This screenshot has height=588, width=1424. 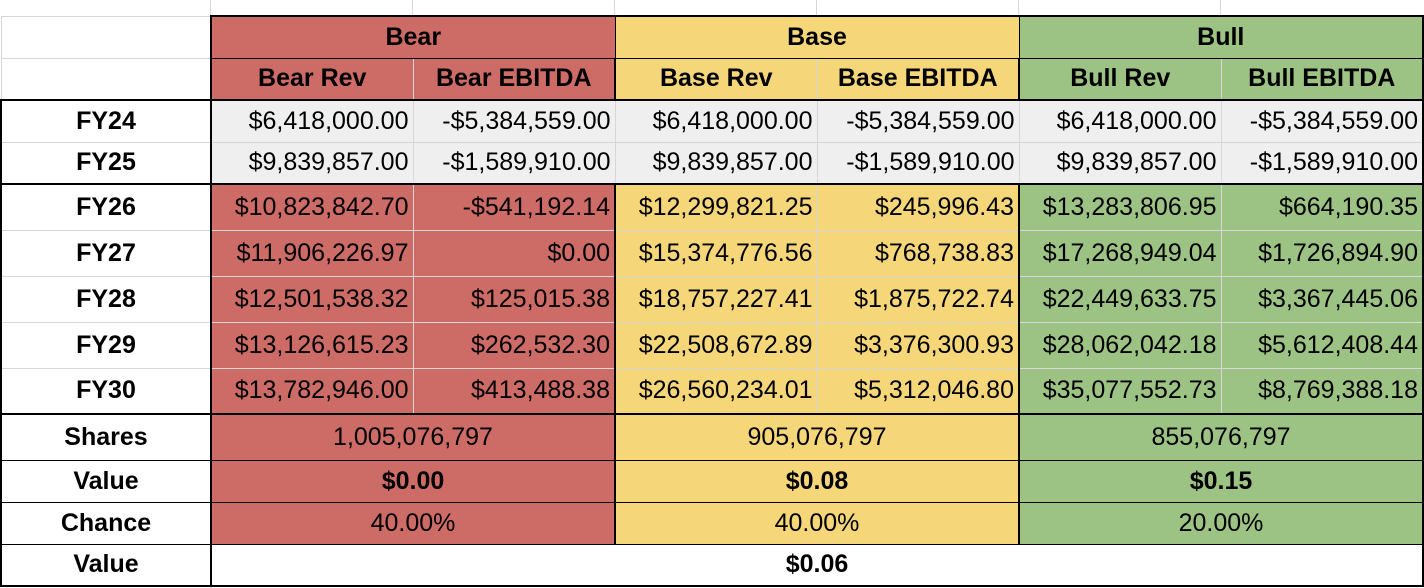 I want to click on cell: $22,449,633.75, so click(x=1120, y=299).